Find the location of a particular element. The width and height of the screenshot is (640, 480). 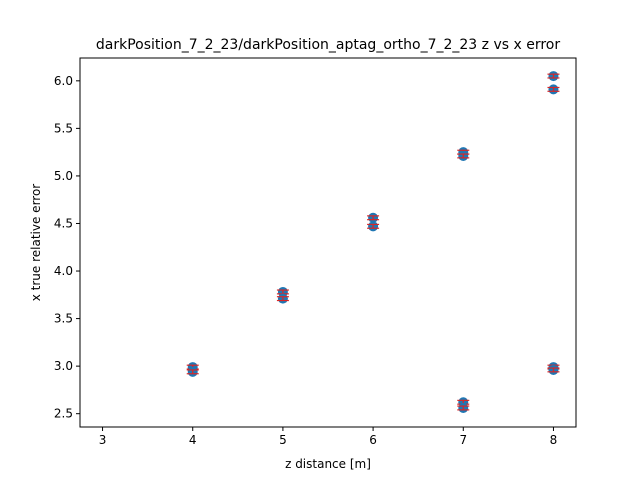

y-tick-label: 2.5 is located at coordinates (63, 414).